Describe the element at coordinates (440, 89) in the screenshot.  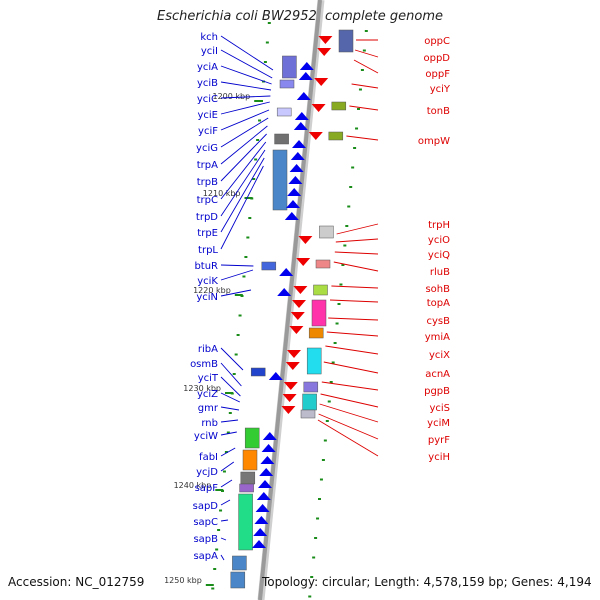
I see `gene-label-right: yciY` at that location.